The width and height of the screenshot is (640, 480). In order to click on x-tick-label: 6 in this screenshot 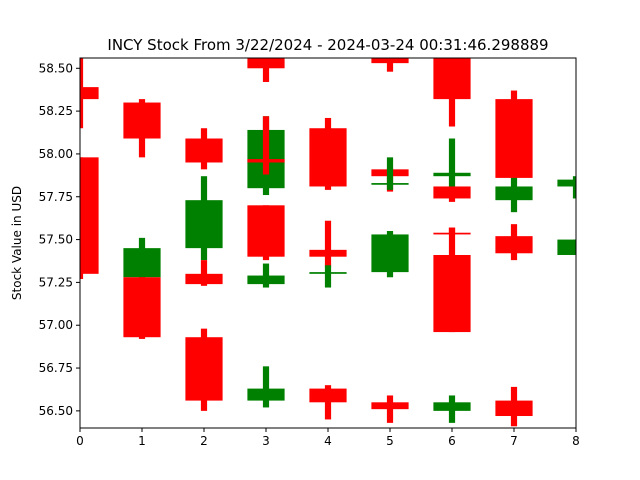, I will do `click(452, 441)`.